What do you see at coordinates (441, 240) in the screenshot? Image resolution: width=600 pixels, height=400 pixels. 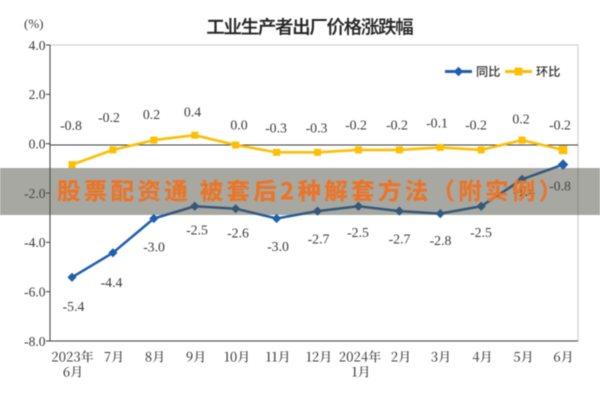 I see `svg-text: -2.8` at bounding box center [441, 240].